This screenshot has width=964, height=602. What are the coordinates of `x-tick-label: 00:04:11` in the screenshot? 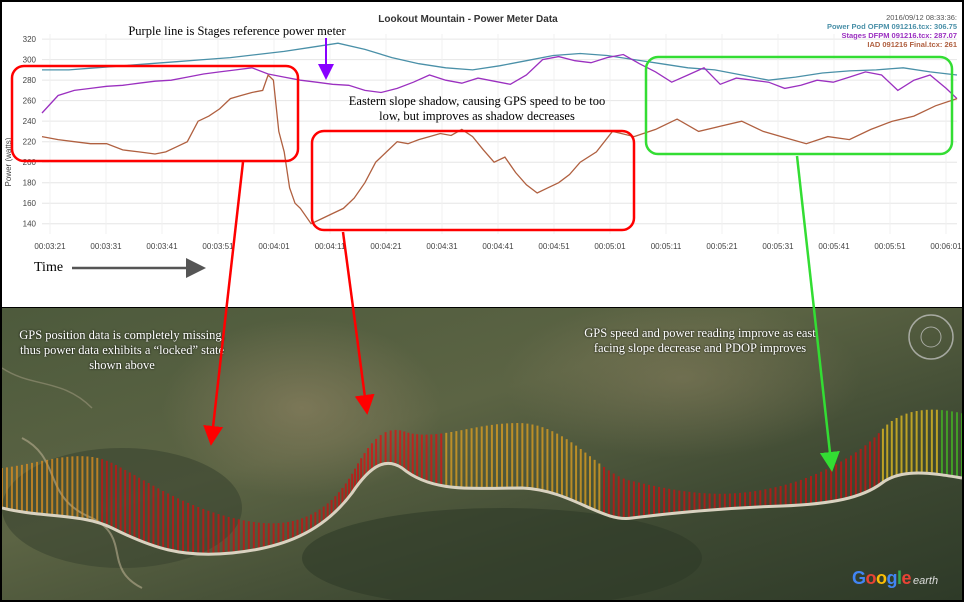 It's located at (330, 246).